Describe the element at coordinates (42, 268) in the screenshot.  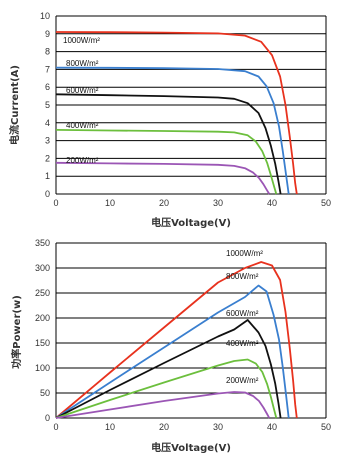
I see `y-tick-label: 300` at that location.